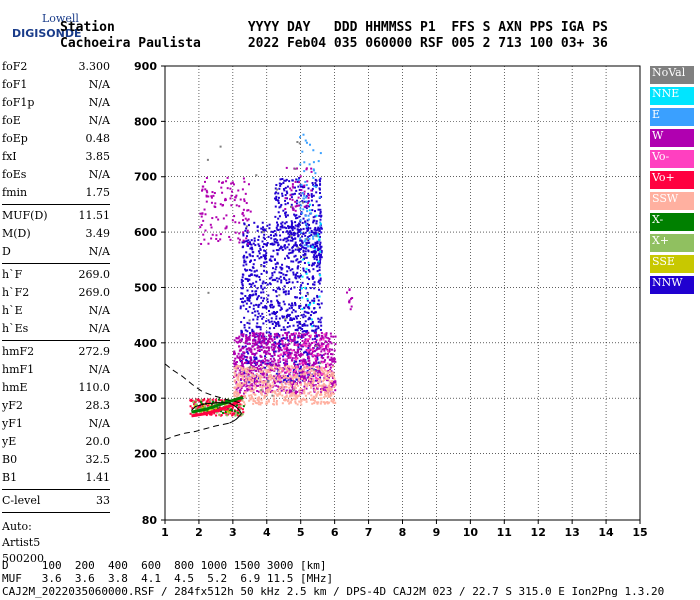  Describe the element at coordinates (94, 215) in the screenshot. I see `param-value: 11.51` at that location.